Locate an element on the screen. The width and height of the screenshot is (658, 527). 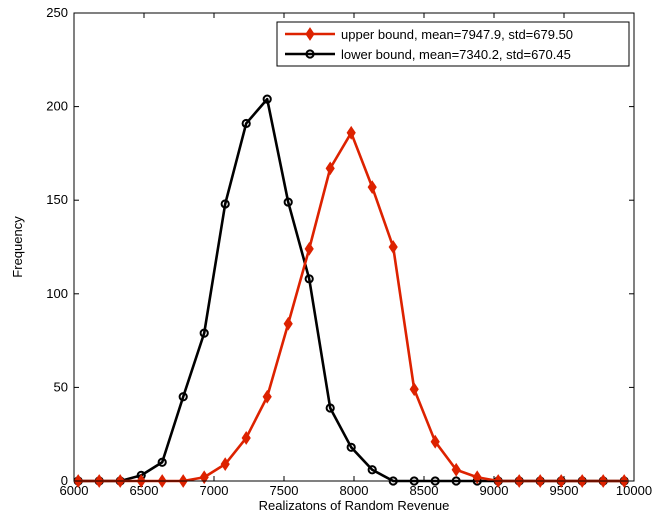
legend-box is located at coordinates (453, 44).